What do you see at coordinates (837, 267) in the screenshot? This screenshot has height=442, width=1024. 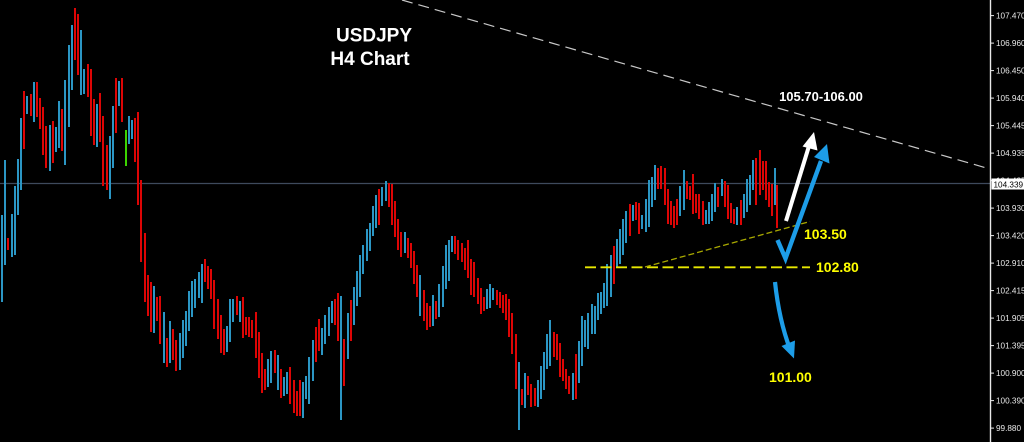 I see `svg-text: 102.80` at bounding box center [837, 267].